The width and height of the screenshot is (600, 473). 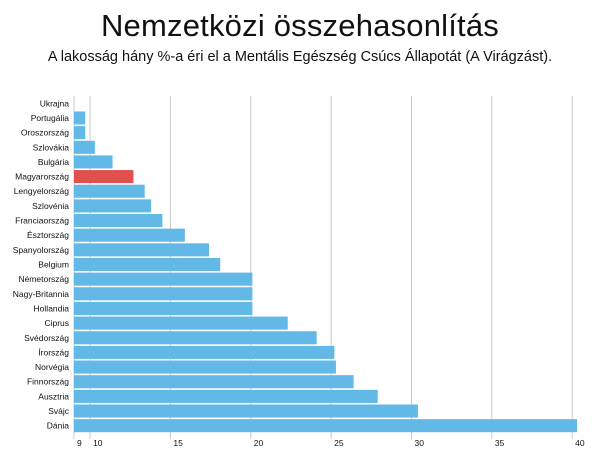 I want to click on bar-portugália, so click(x=80, y=118).